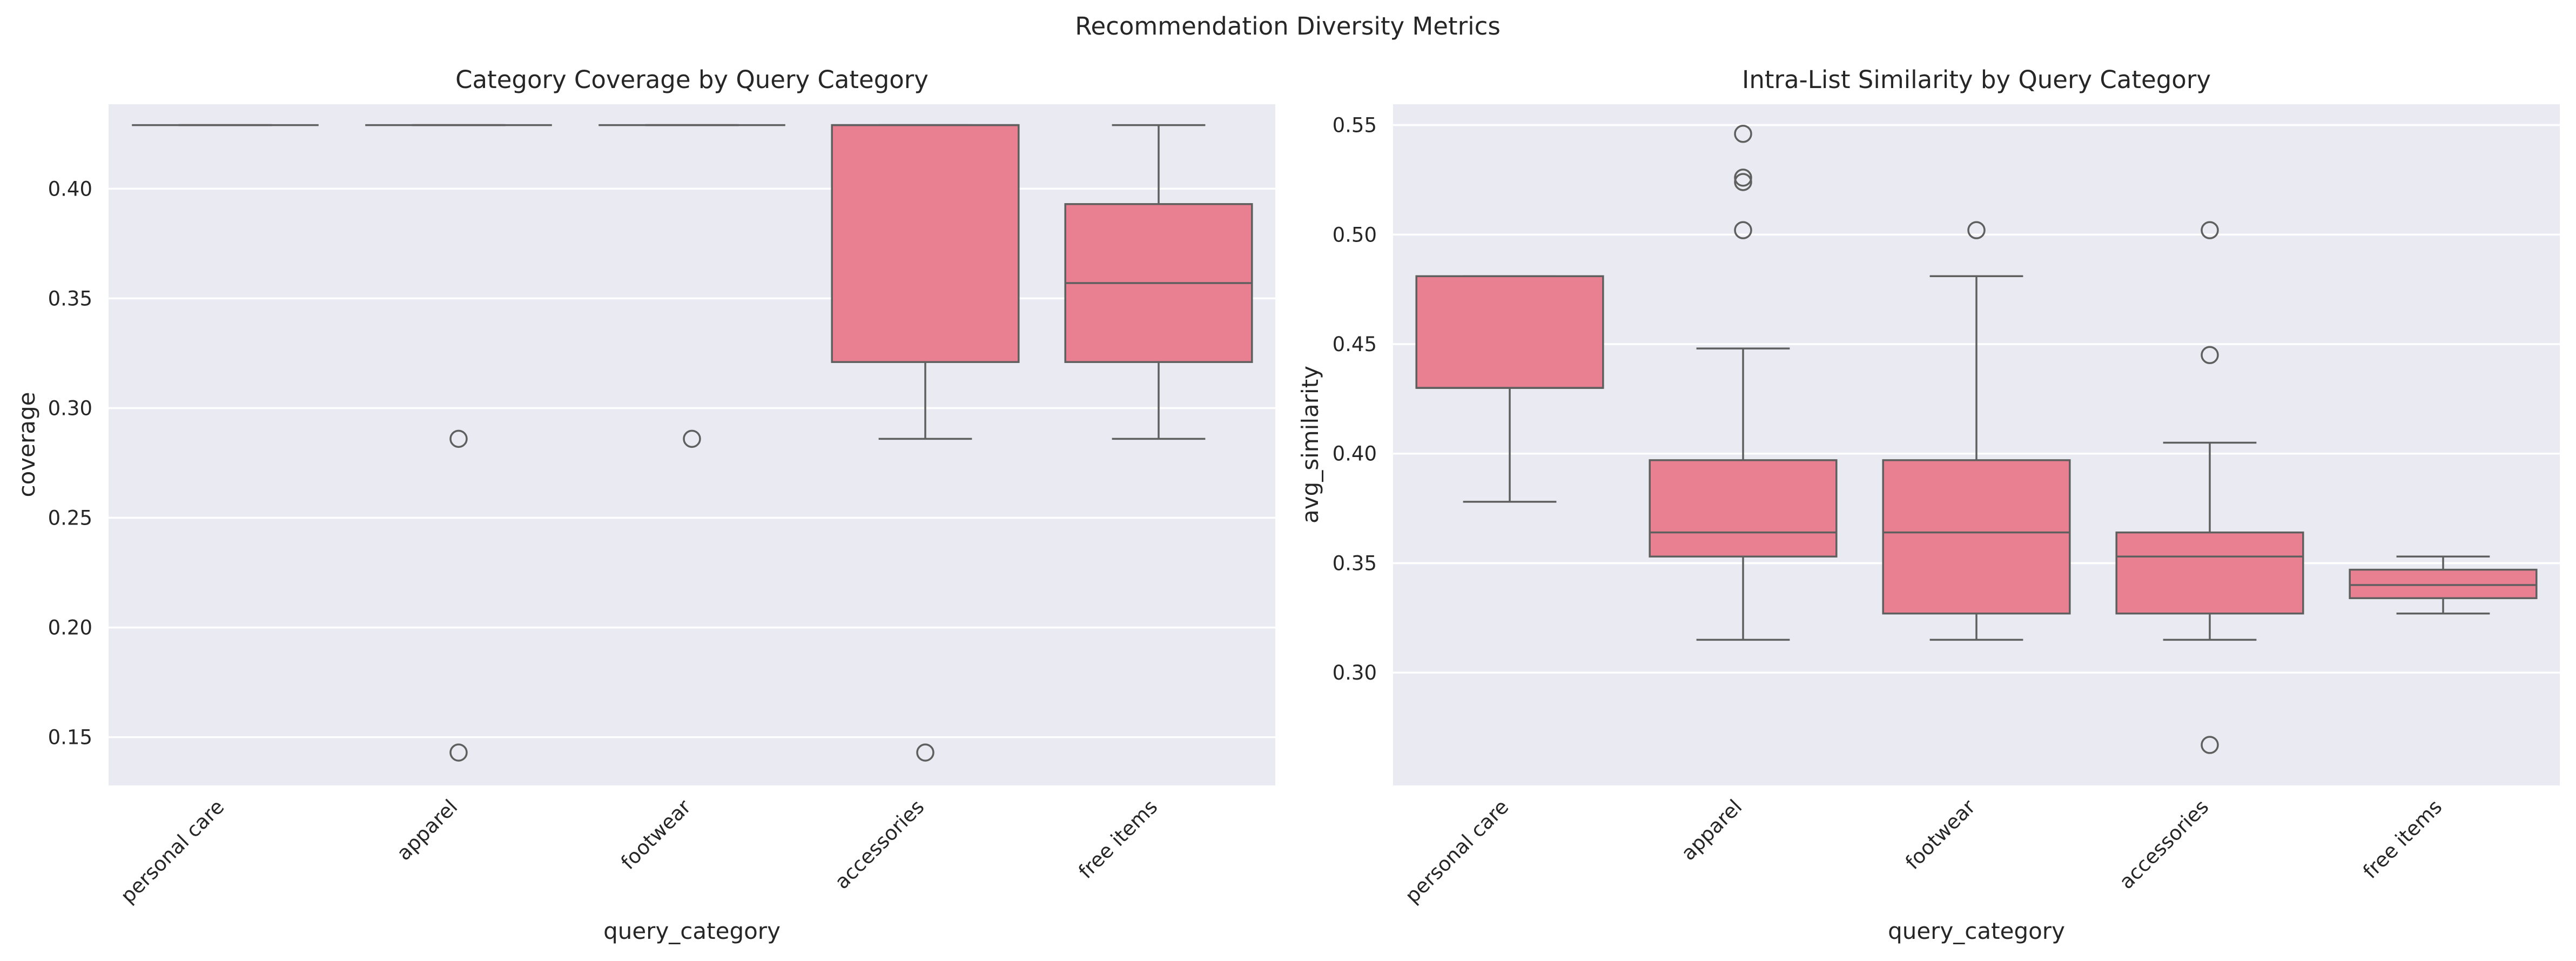 This screenshot has height=961, width=2576. What do you see at coordinates (1355, 234) in the screenshot?
I see `y-tick-label: 0.50` at bounding box center [1355, 234].